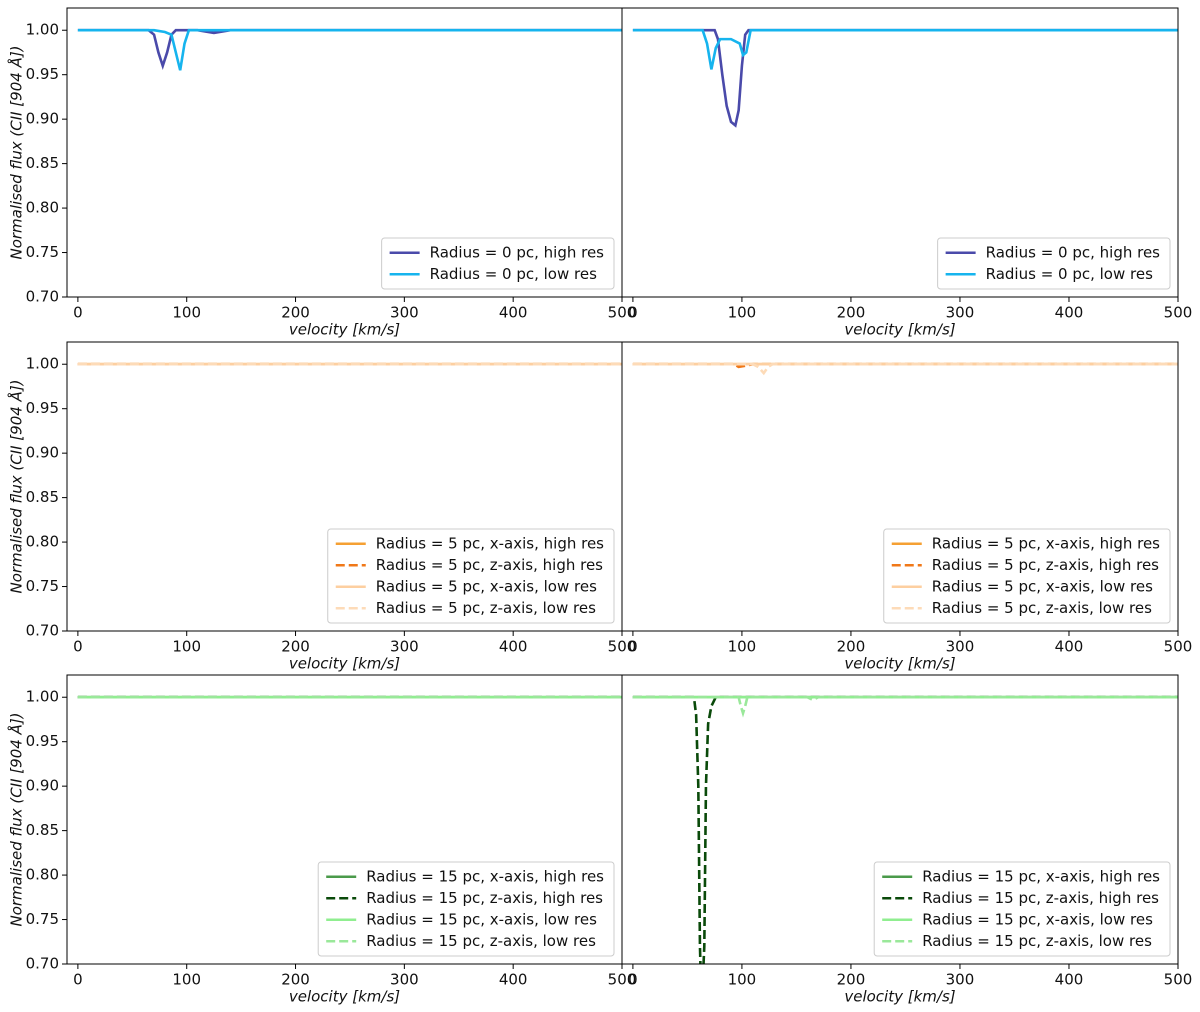  What do you see at coordinates (489, 565) in the screenshot?
I see `legend-label: Radius = 5 pc, z-axis, high res` at bounding box center [489, 565].